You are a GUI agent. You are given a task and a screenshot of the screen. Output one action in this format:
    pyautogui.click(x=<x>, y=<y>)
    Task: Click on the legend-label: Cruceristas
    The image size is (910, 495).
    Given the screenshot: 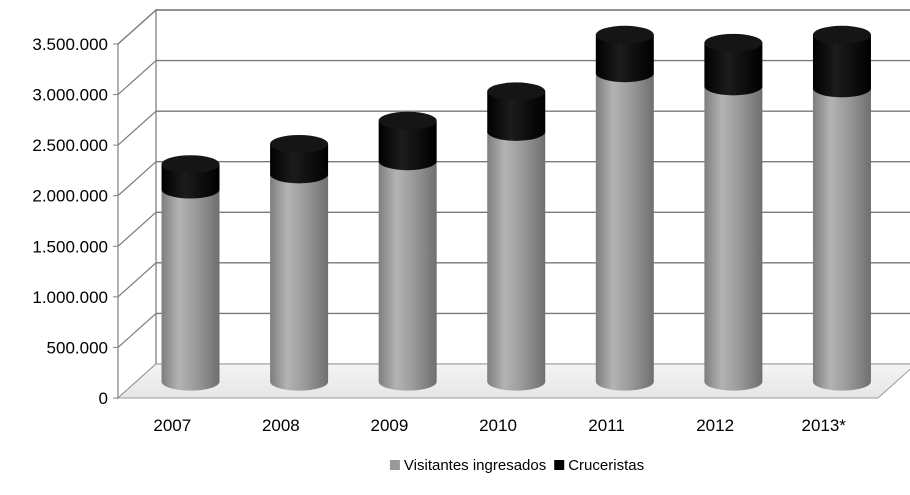 What is the action you would take?
    pyautogui.click(x=606, y=465)
    